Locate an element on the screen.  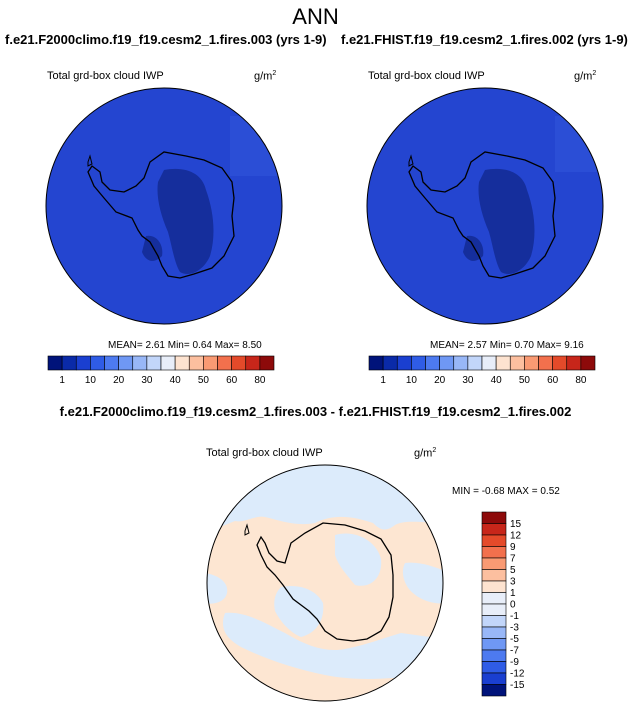
left-map-plateau is located at coordinates (185, 221).